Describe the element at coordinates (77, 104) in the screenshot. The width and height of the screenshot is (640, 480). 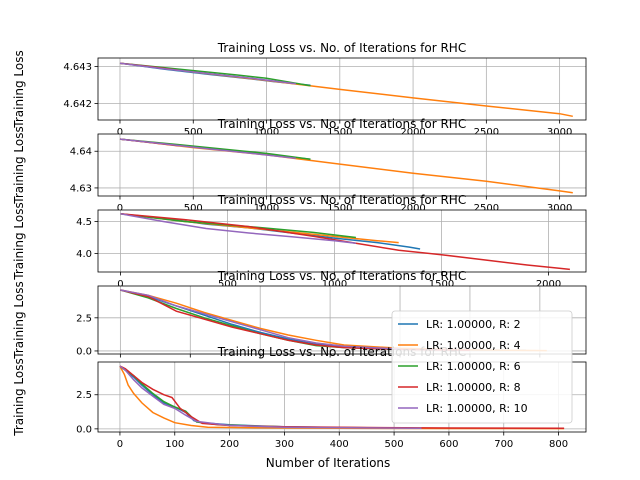
I see `y-tick-label: 4.642` at that location.